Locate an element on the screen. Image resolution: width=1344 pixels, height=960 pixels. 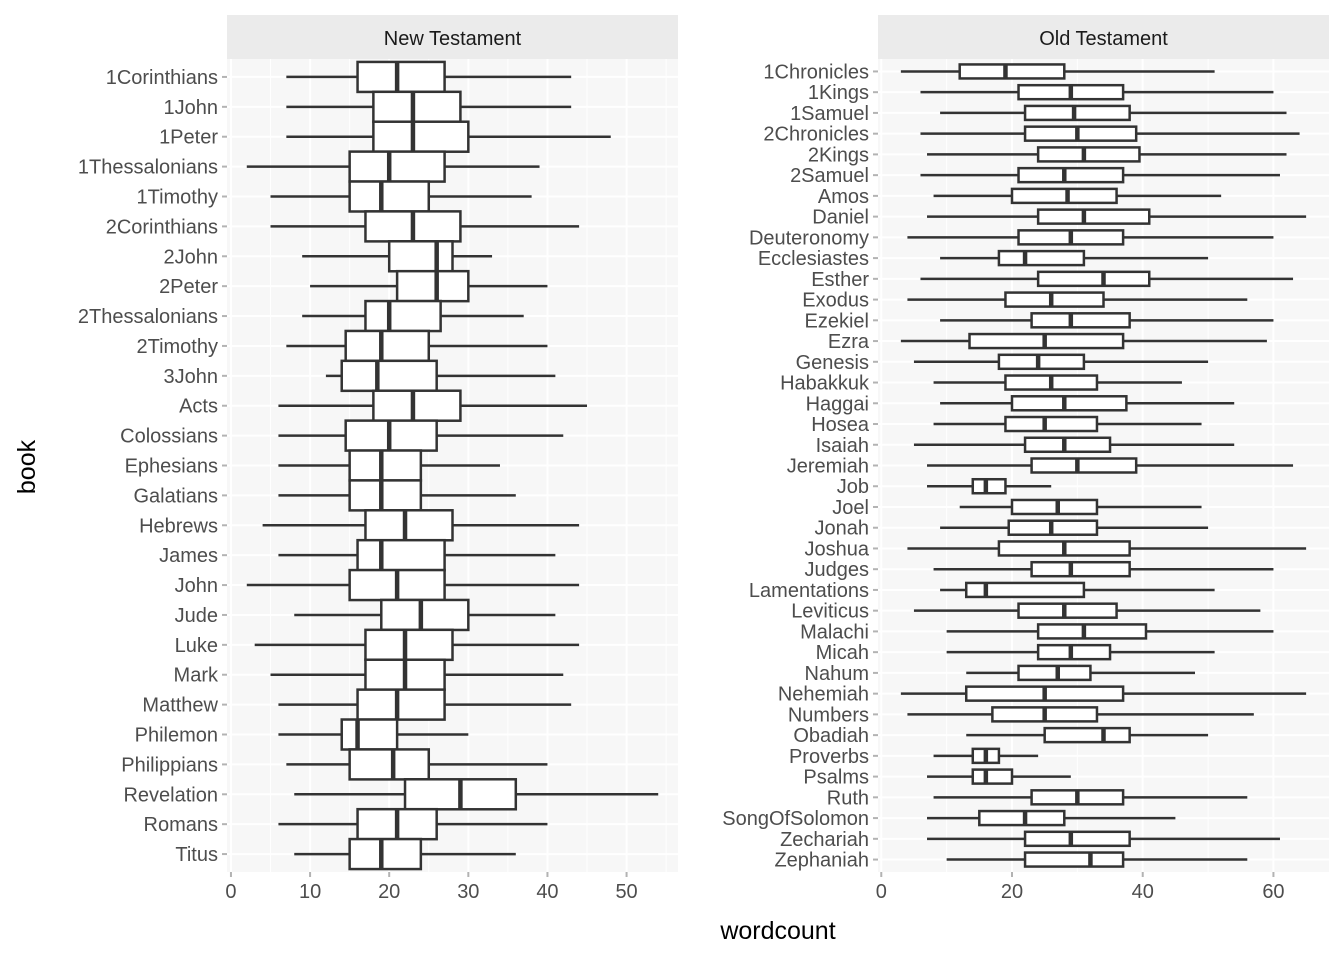
box-2Corinthians is located at coordinates (425, 226).